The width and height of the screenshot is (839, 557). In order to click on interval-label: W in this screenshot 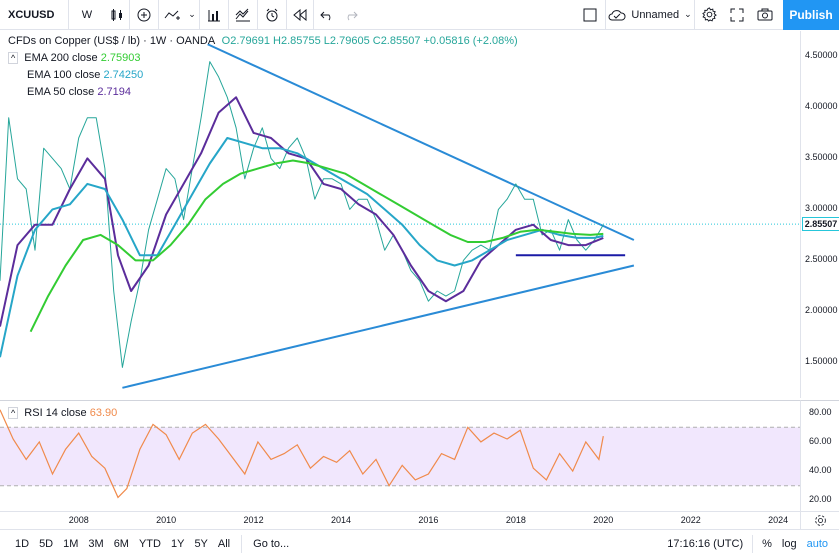, I will do `click(87, 14)`.